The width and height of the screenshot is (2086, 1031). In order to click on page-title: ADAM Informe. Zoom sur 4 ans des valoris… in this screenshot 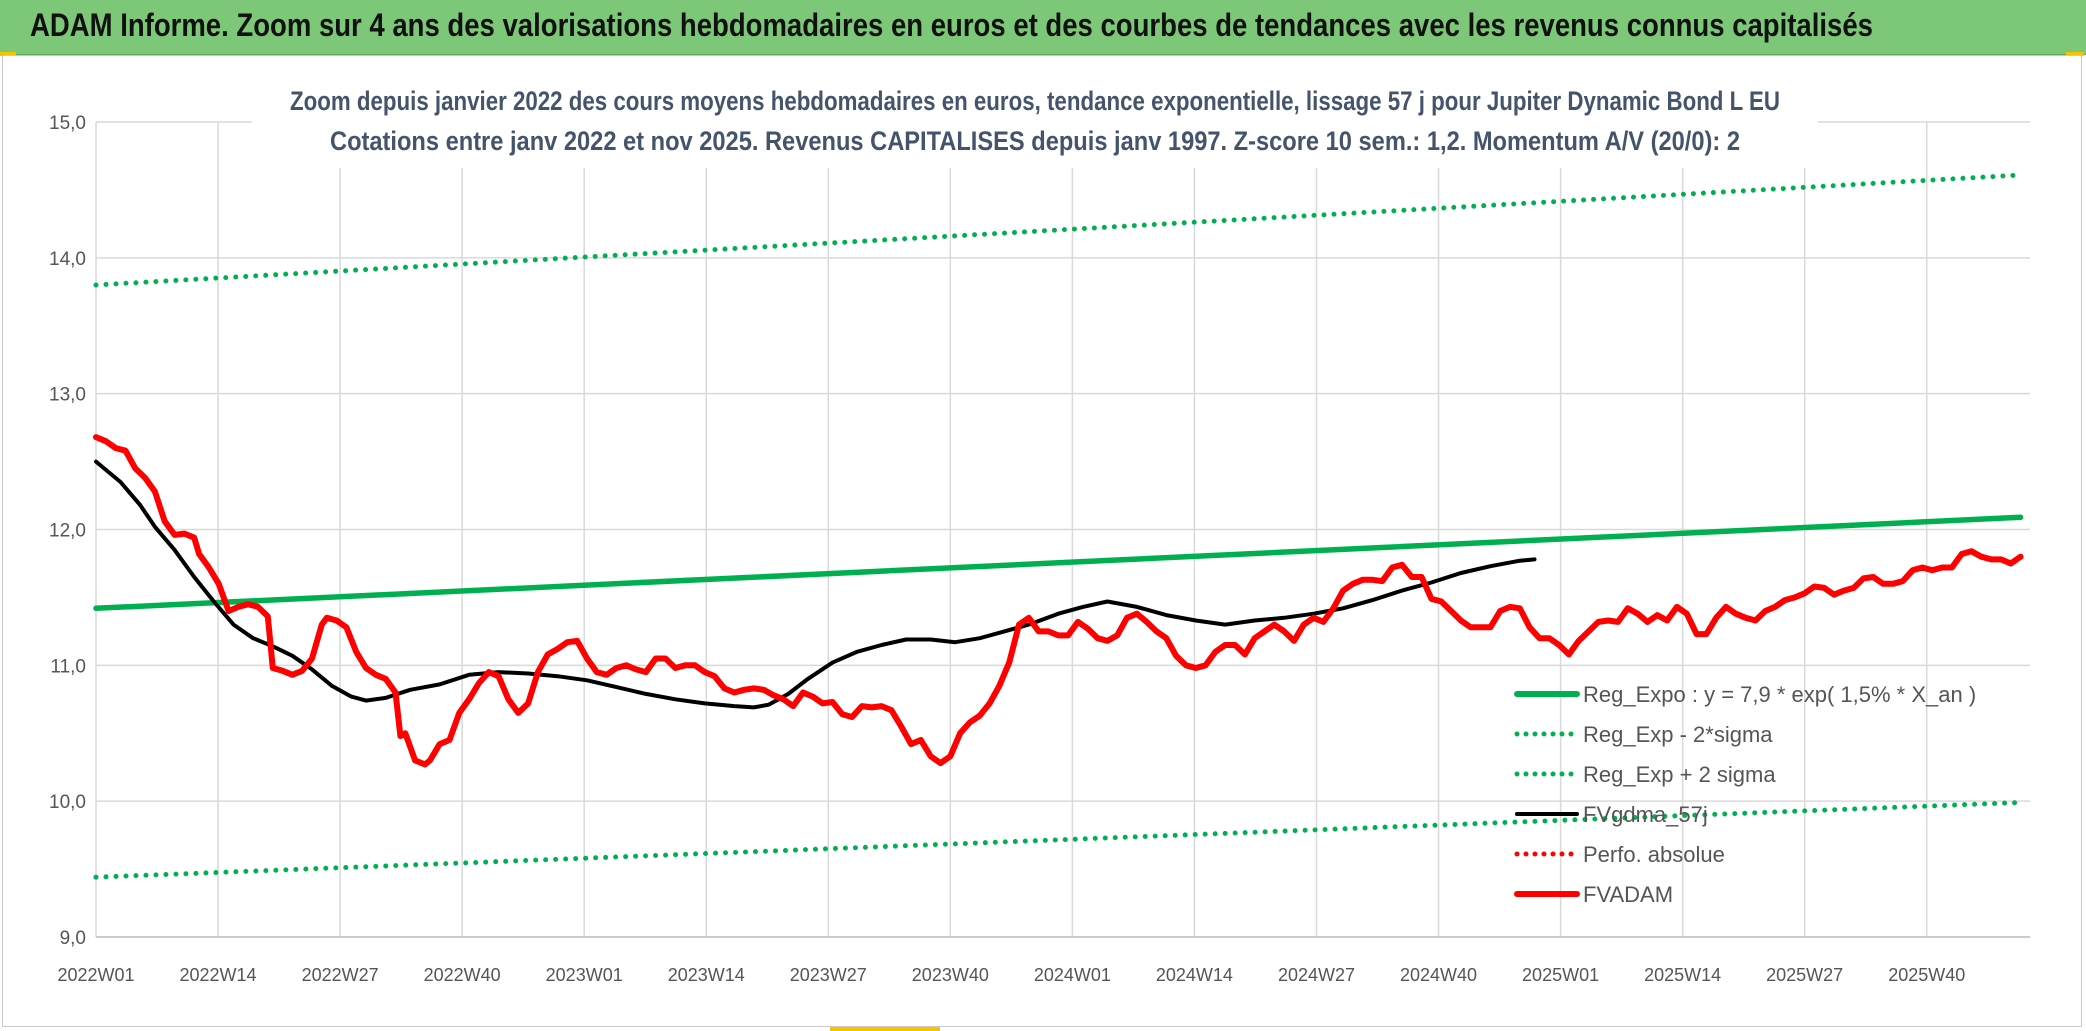, I will do `click(951, 25)`.